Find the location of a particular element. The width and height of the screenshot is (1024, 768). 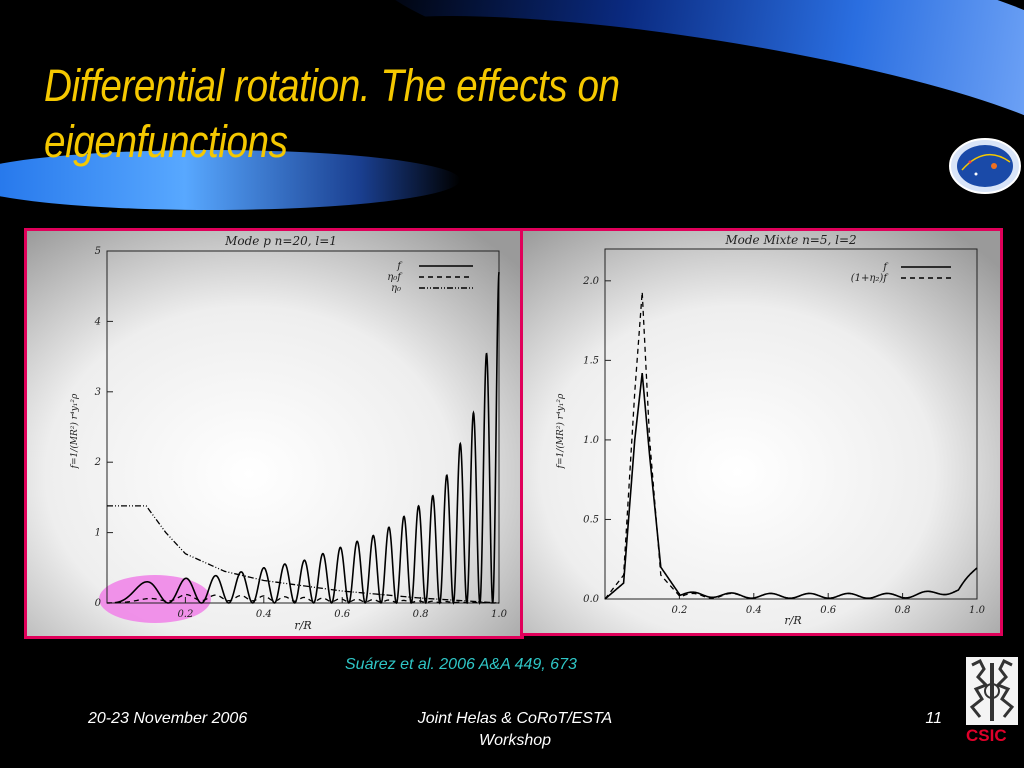

legend-label-1eta2f: (1+η₂)f is located at coordinates (870, 278).